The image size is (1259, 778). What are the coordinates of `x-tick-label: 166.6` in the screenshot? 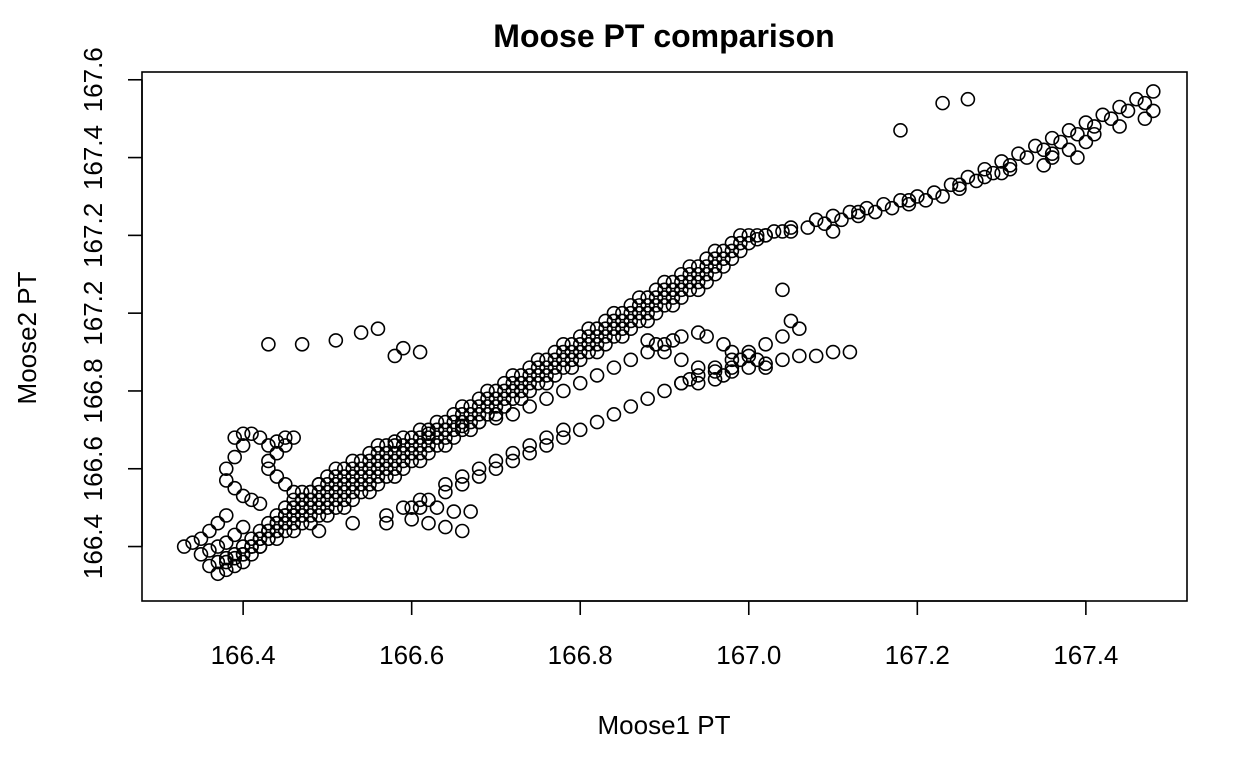 It's located at (411, 655).